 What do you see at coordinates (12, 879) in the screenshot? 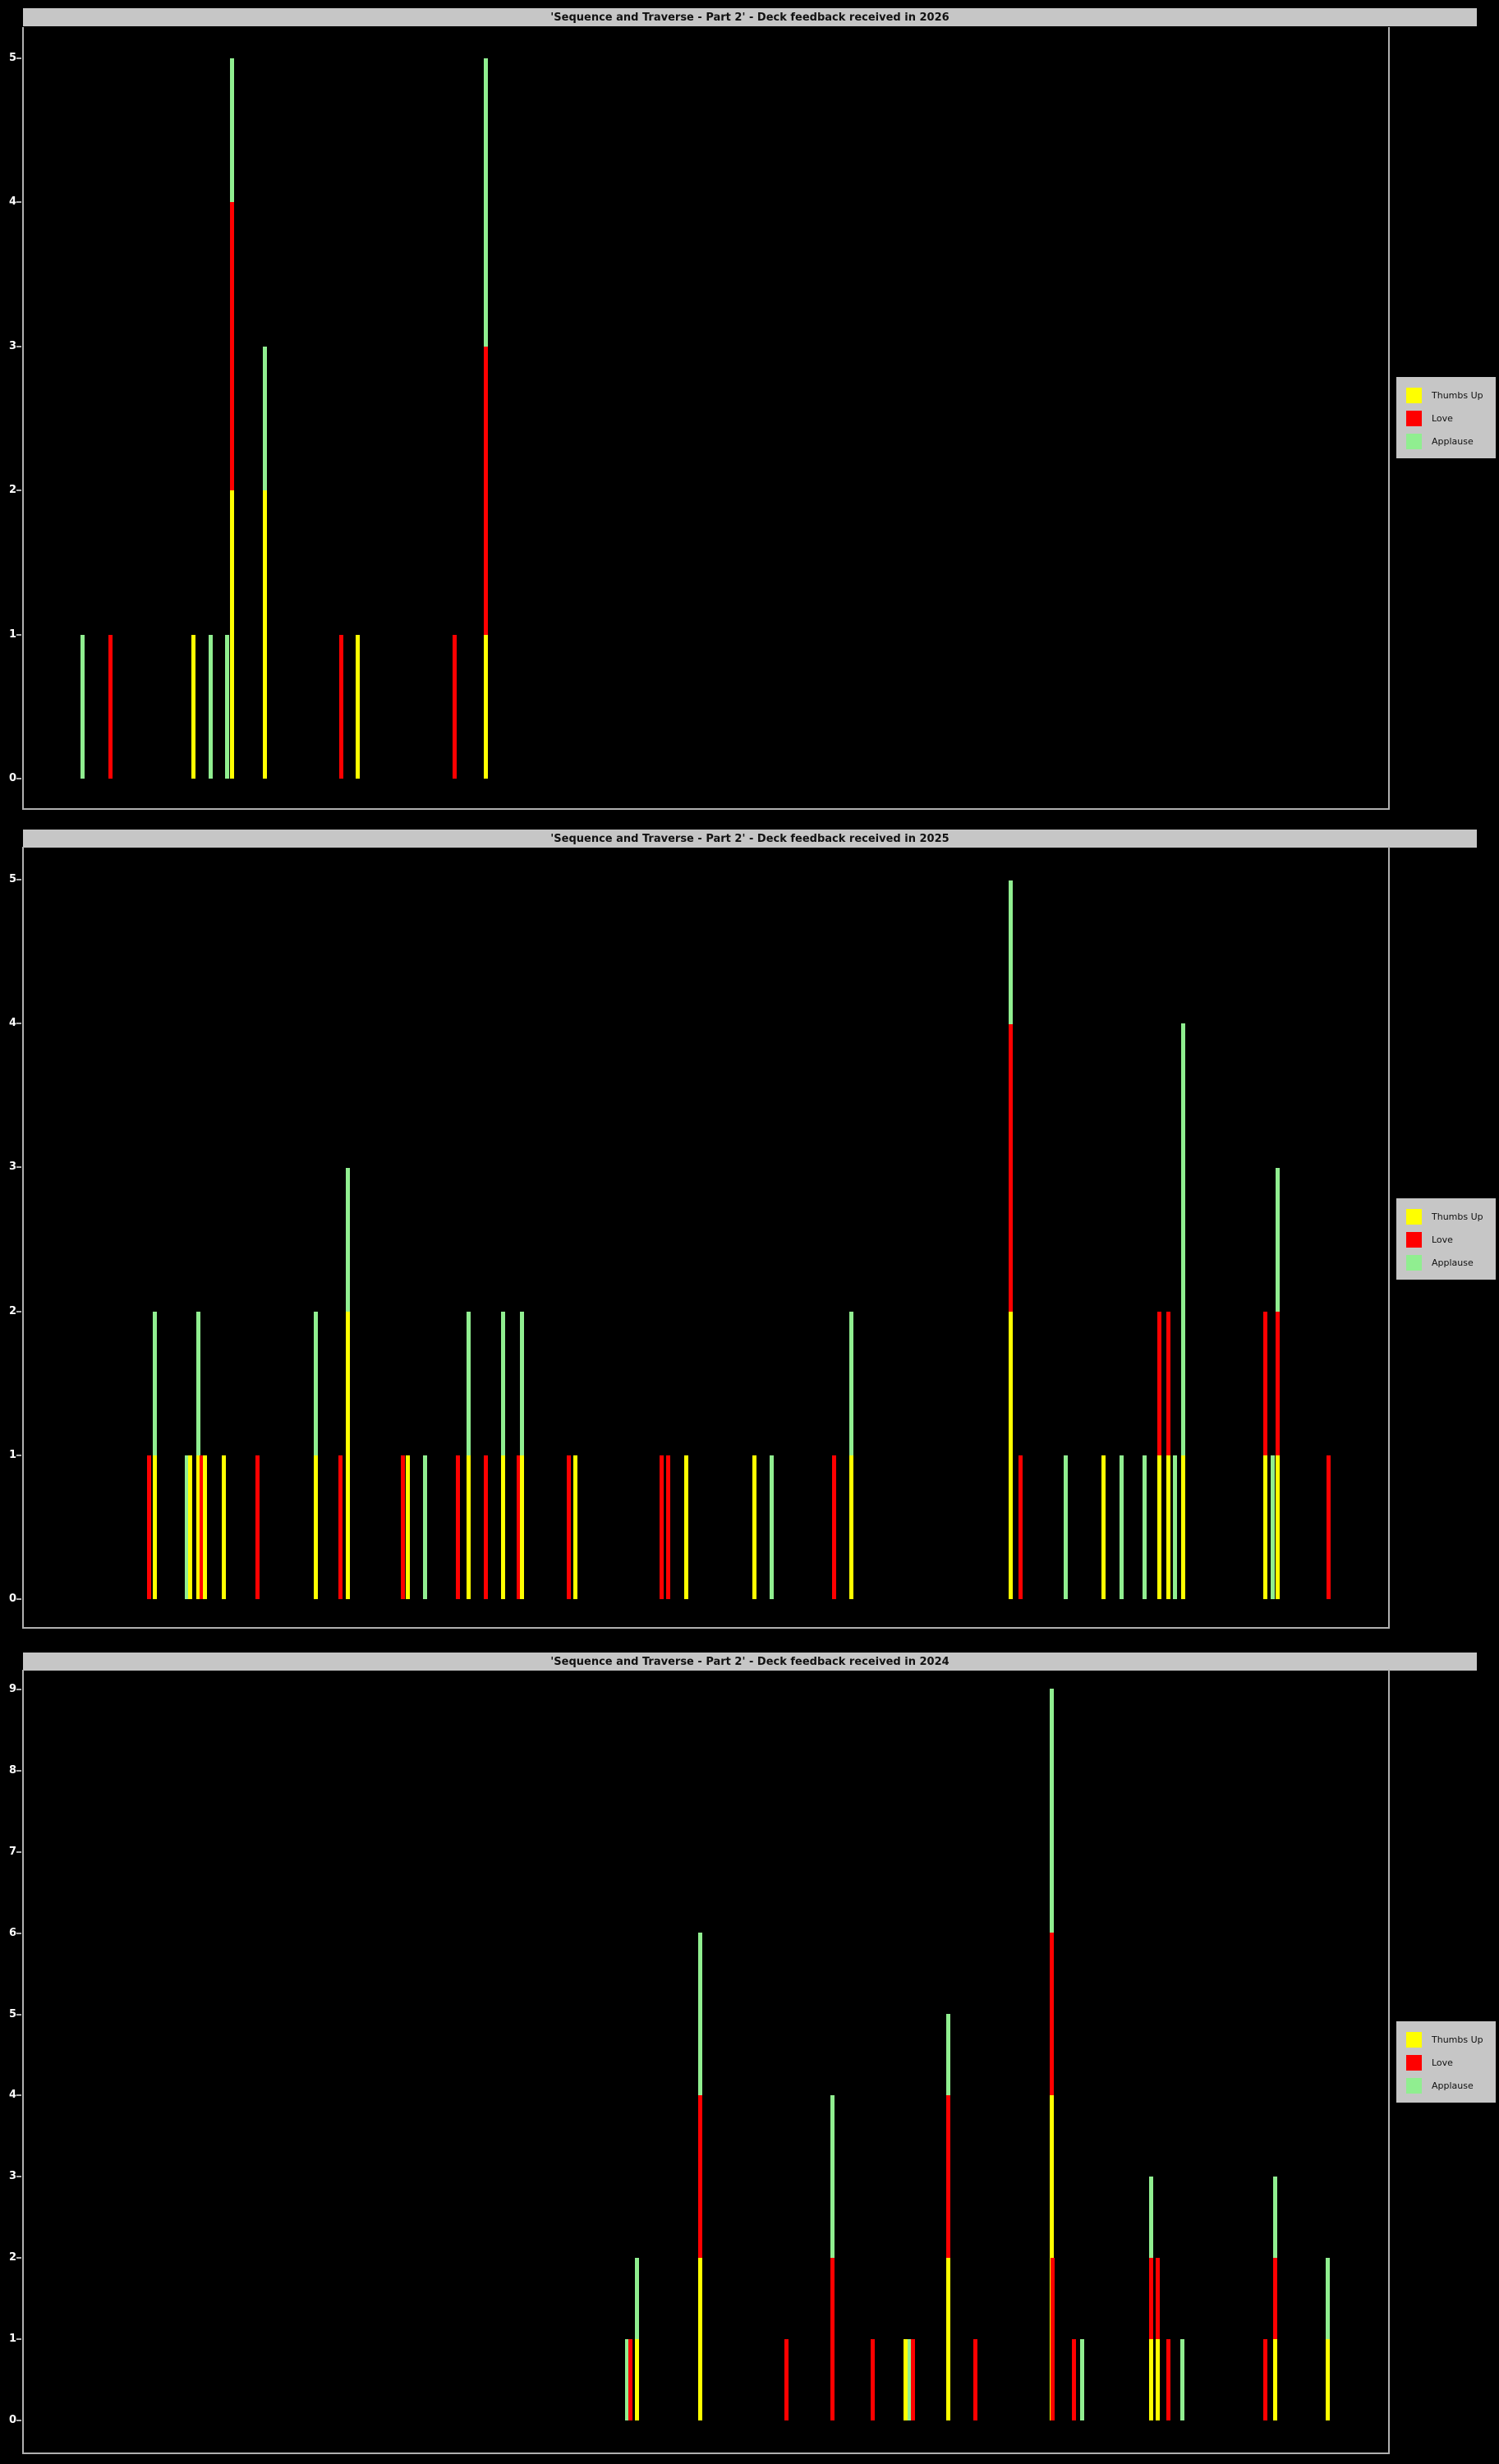
I see `y-tick-label: 5` at bounding box center [12, 879].